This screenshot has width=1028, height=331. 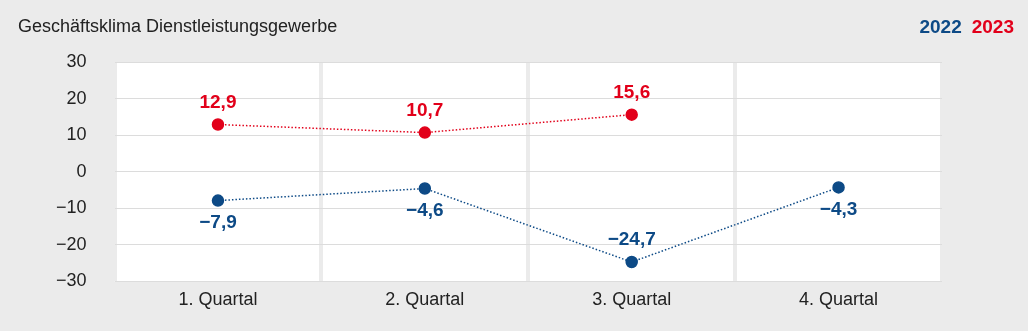 What do you see at coordinates (992, 27) in the screenshot?
I see `text: 2023` at bounding box center [992, 27].